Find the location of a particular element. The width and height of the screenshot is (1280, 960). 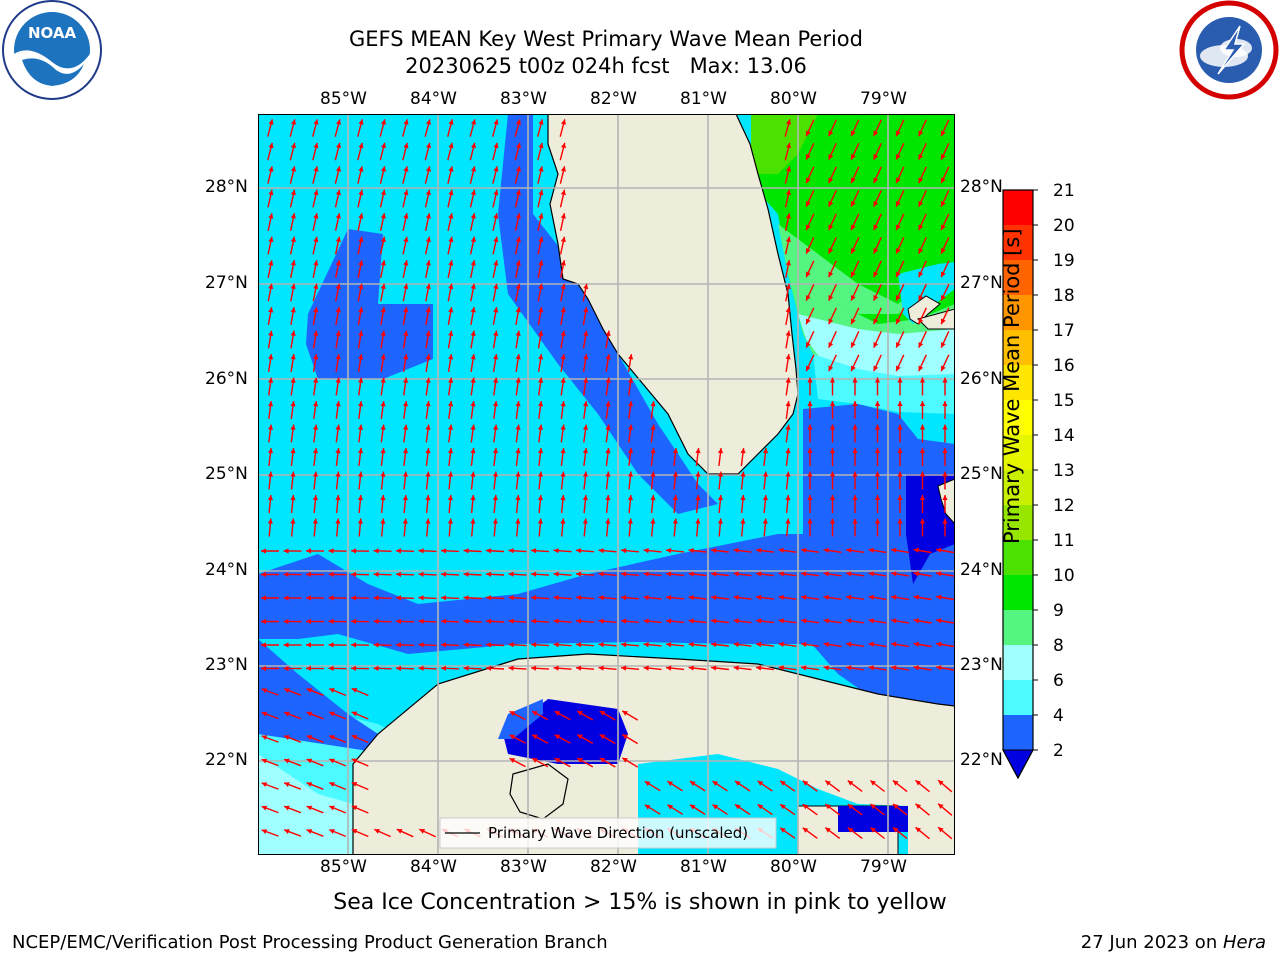

colorbar-tick: 8 is located at coordinates (1058, 646).